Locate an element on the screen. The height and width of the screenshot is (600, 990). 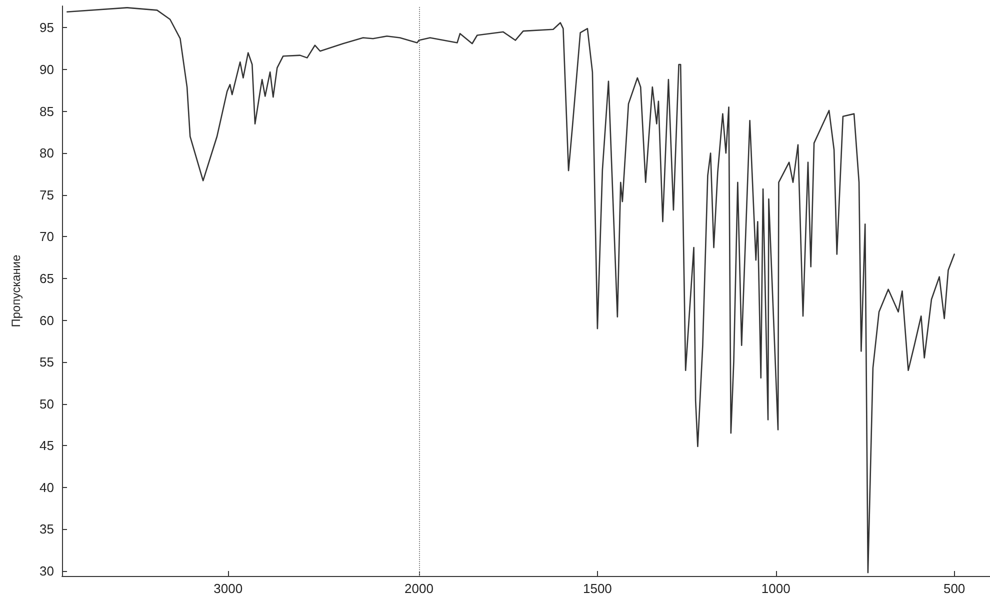
x-tick-label: 2000 is located at coordinates (419, 588).